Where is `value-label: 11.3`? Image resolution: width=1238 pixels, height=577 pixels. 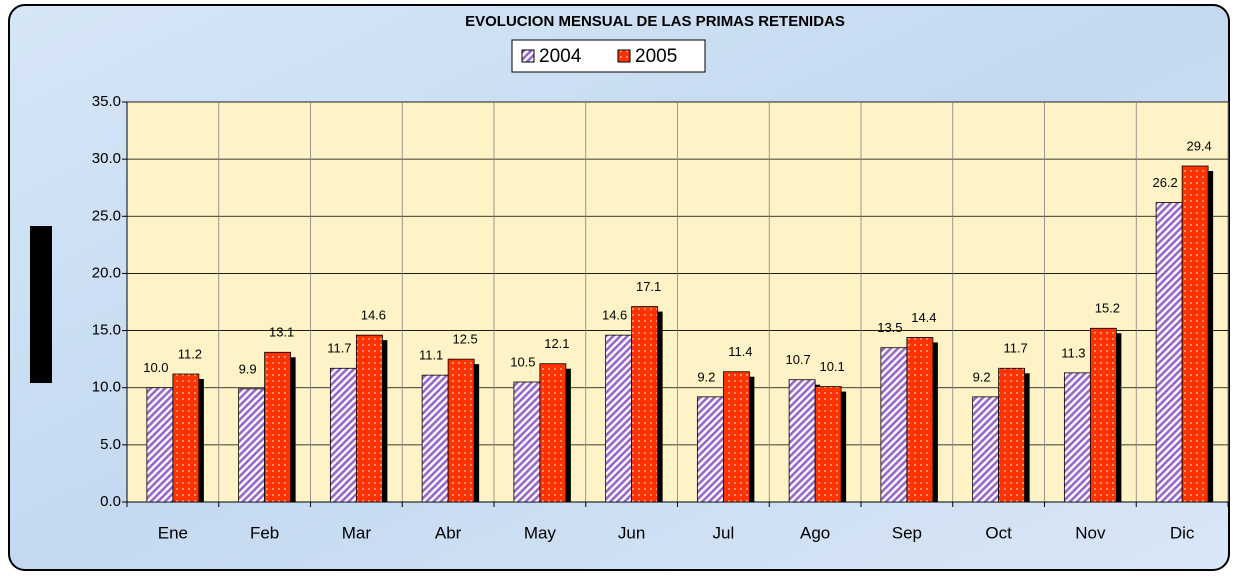 value-label: 11.3 is located at coordinates (1073, 352).